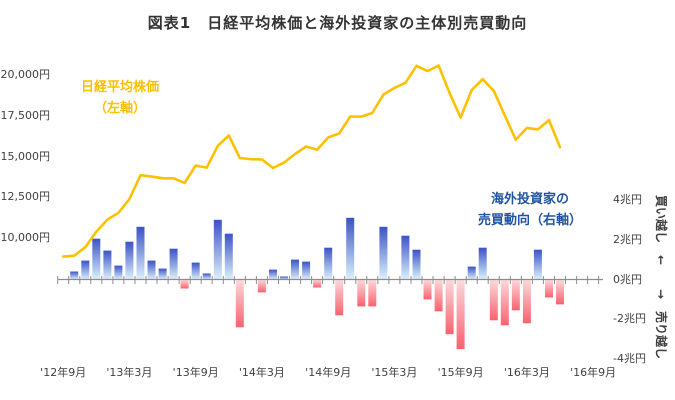 Image resolution: width=675 pixels, height=400 pixels. I want to click on left-axis-label-12500: 12,500円, so click(25, 197).